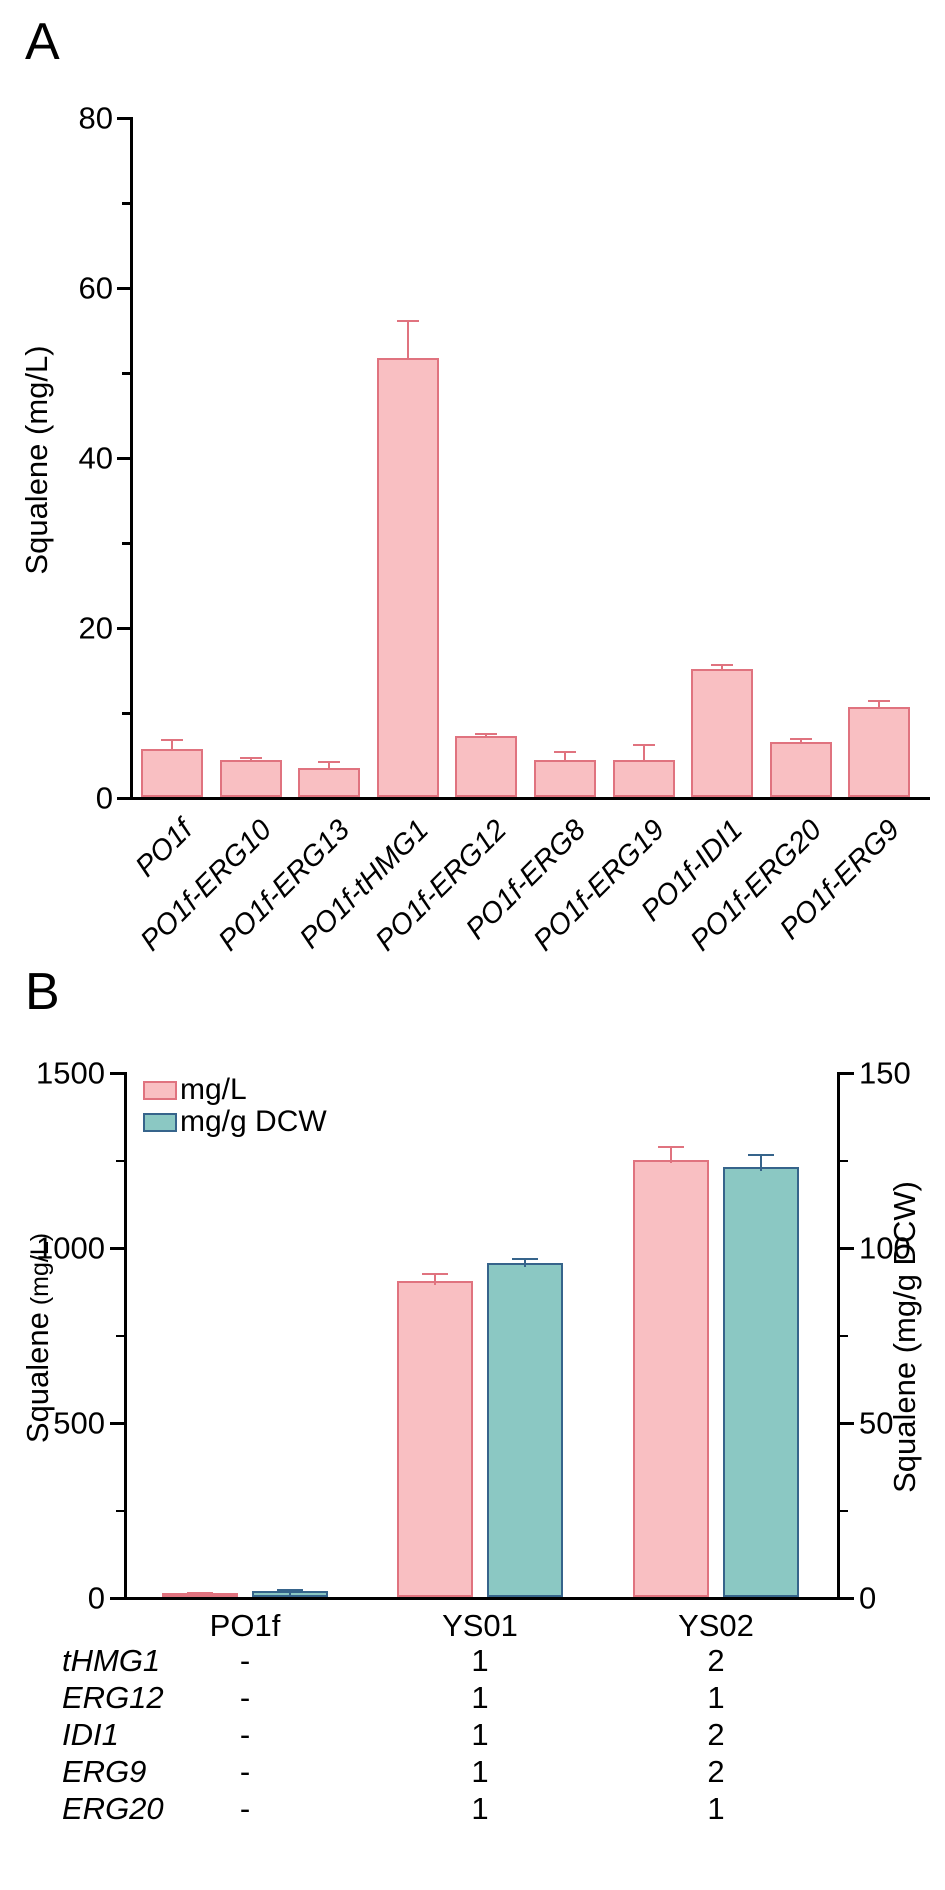  What do you see at coordinates (486, 766) in the screenshot?
I see `bar-PO1f-ERG12` at bounding box center [486, 766].